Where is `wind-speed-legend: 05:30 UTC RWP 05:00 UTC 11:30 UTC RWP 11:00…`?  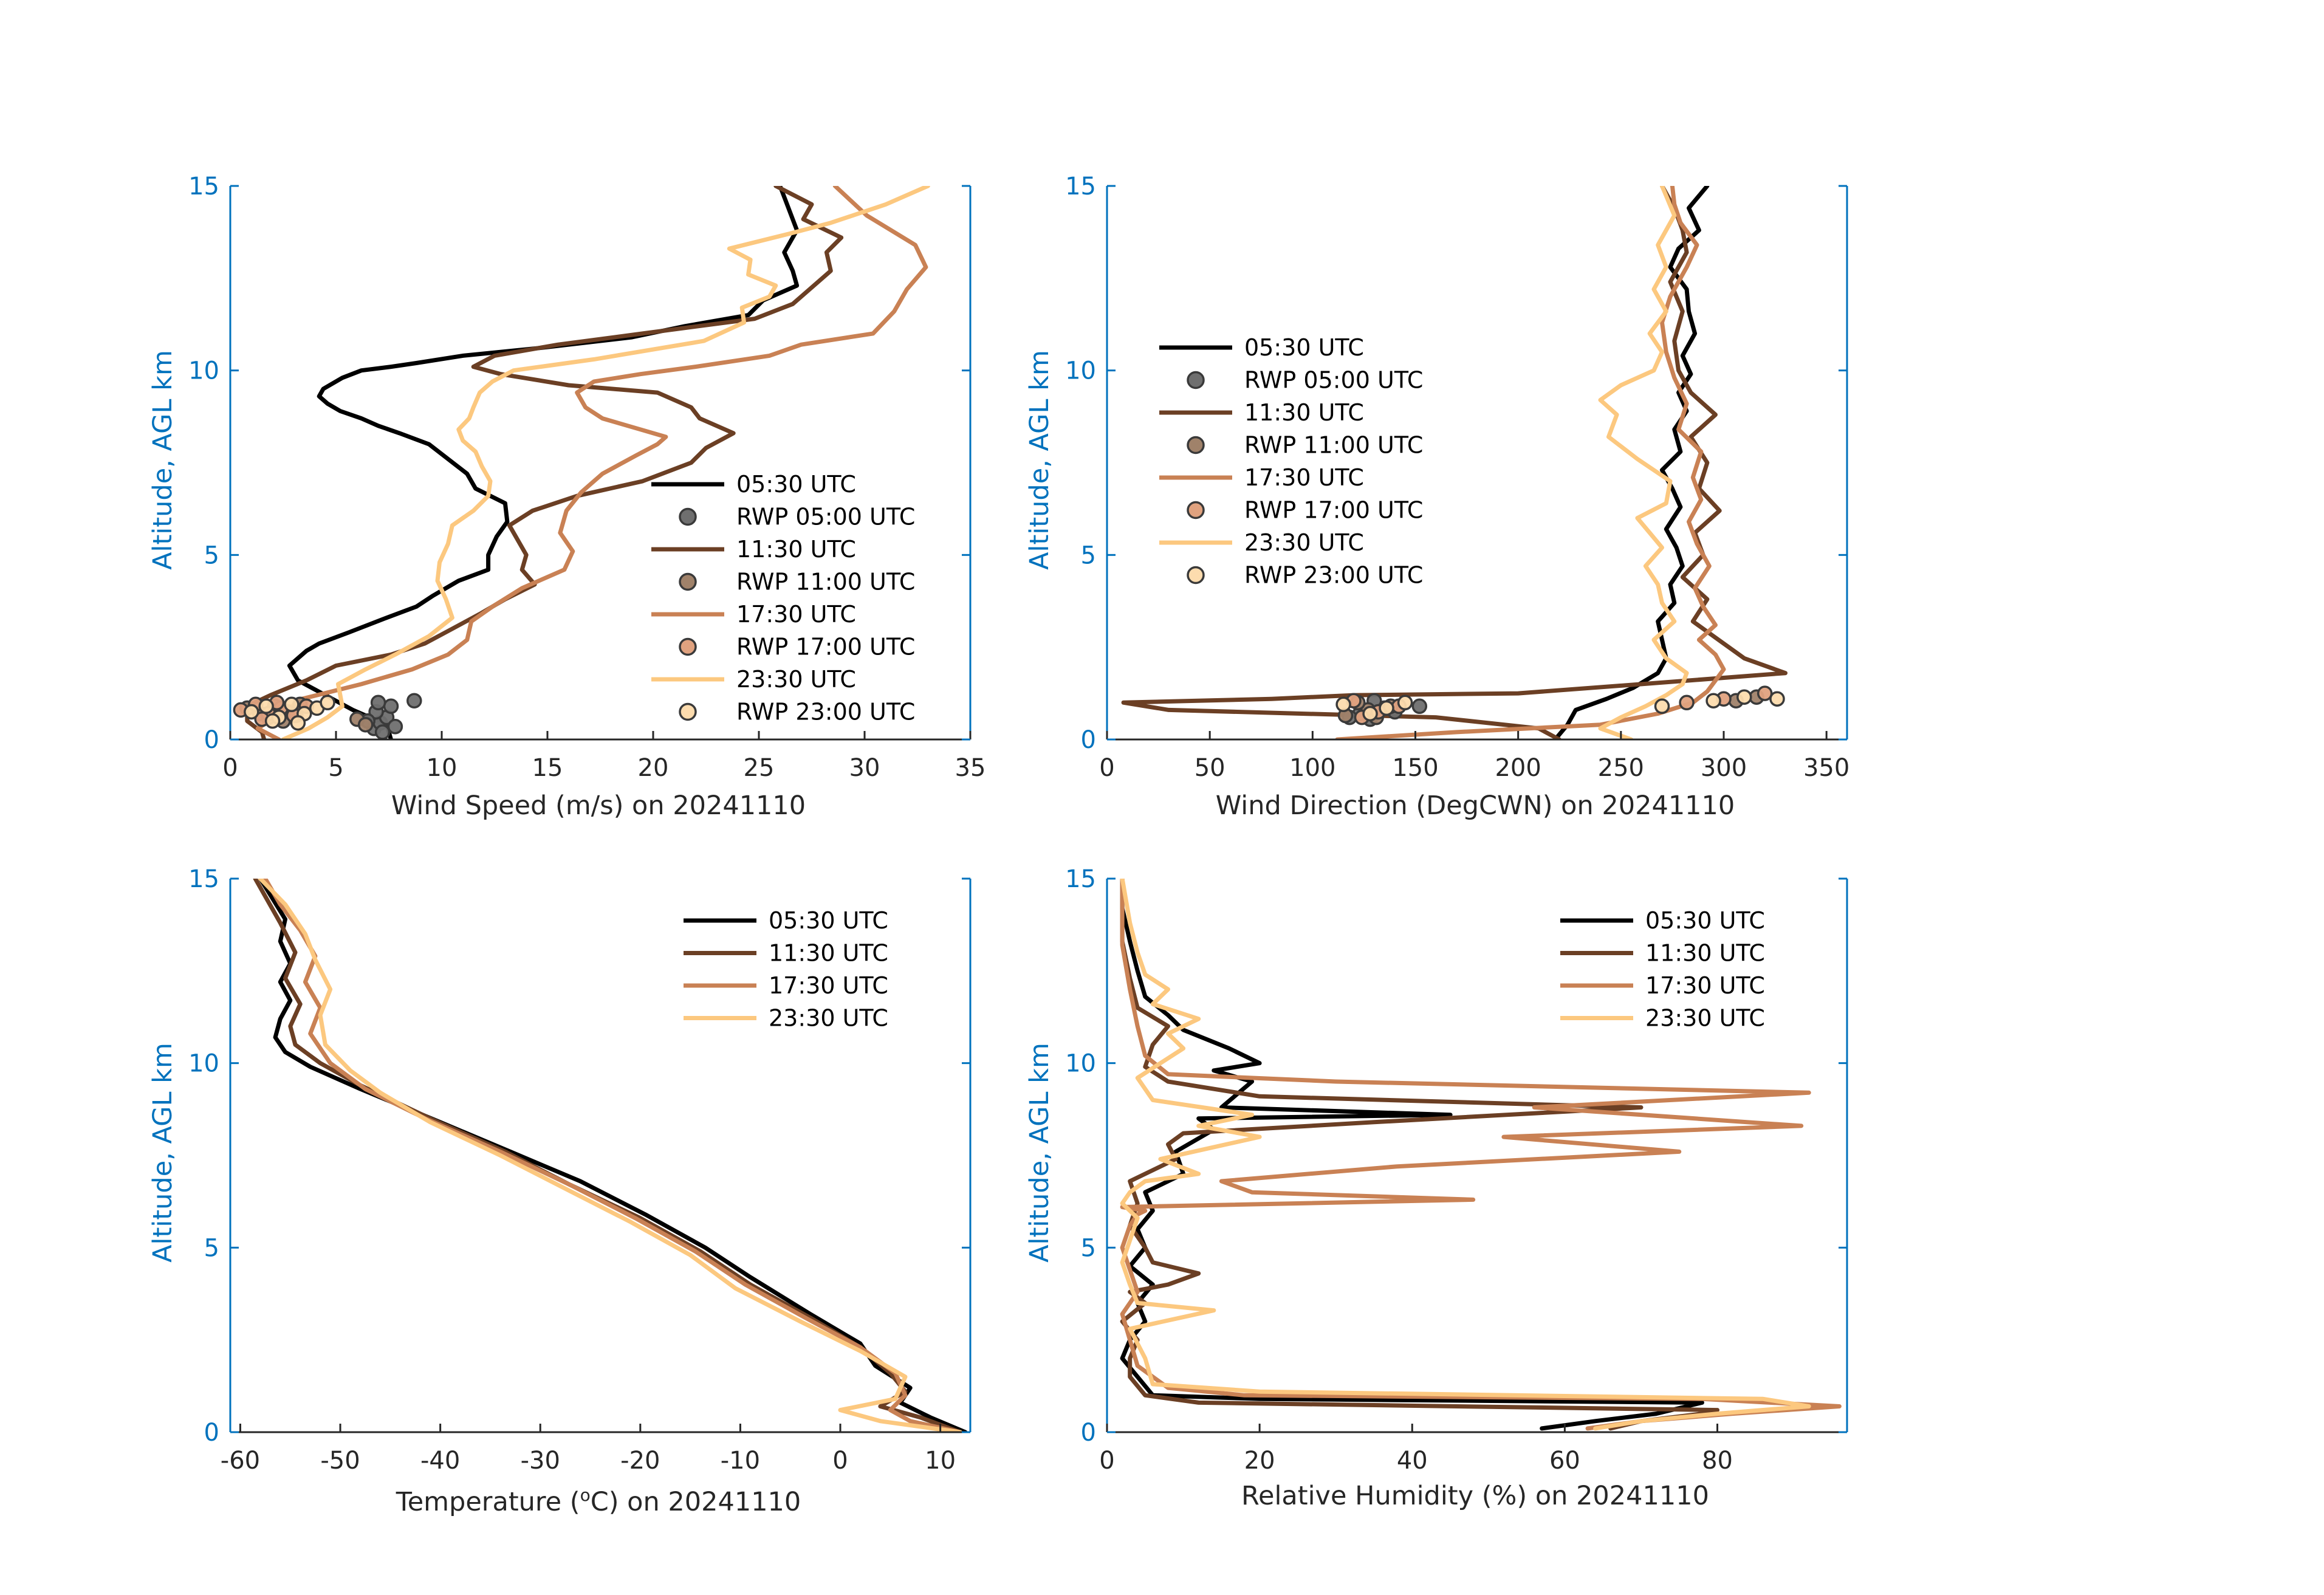
wind-speed-legend: 05:30 UTC RWP 05:00 UTC 11:30 UTC RWP 11:00… is located at coordinates (783, 598).